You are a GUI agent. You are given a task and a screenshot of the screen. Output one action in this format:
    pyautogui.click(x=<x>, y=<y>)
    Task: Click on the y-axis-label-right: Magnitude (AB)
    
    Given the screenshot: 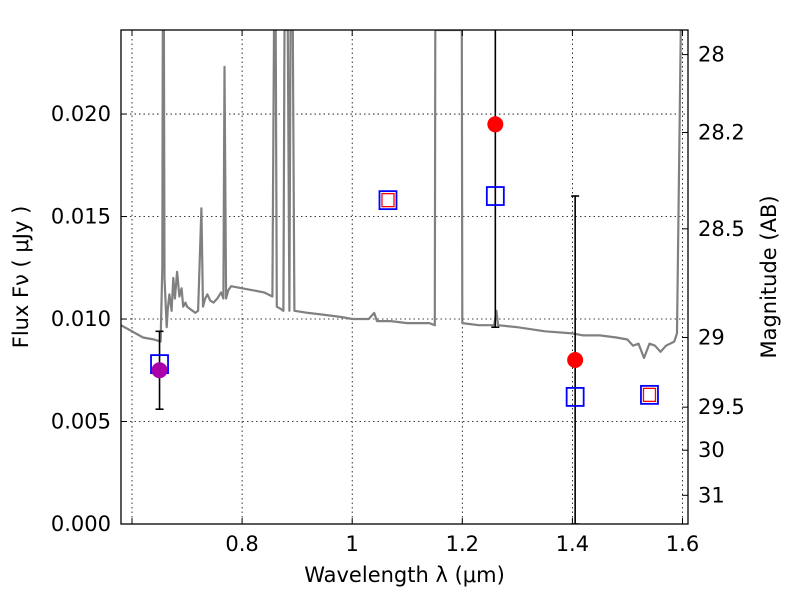 What is the action you would take?
    pyautogui.click(x=769, y=276)
    